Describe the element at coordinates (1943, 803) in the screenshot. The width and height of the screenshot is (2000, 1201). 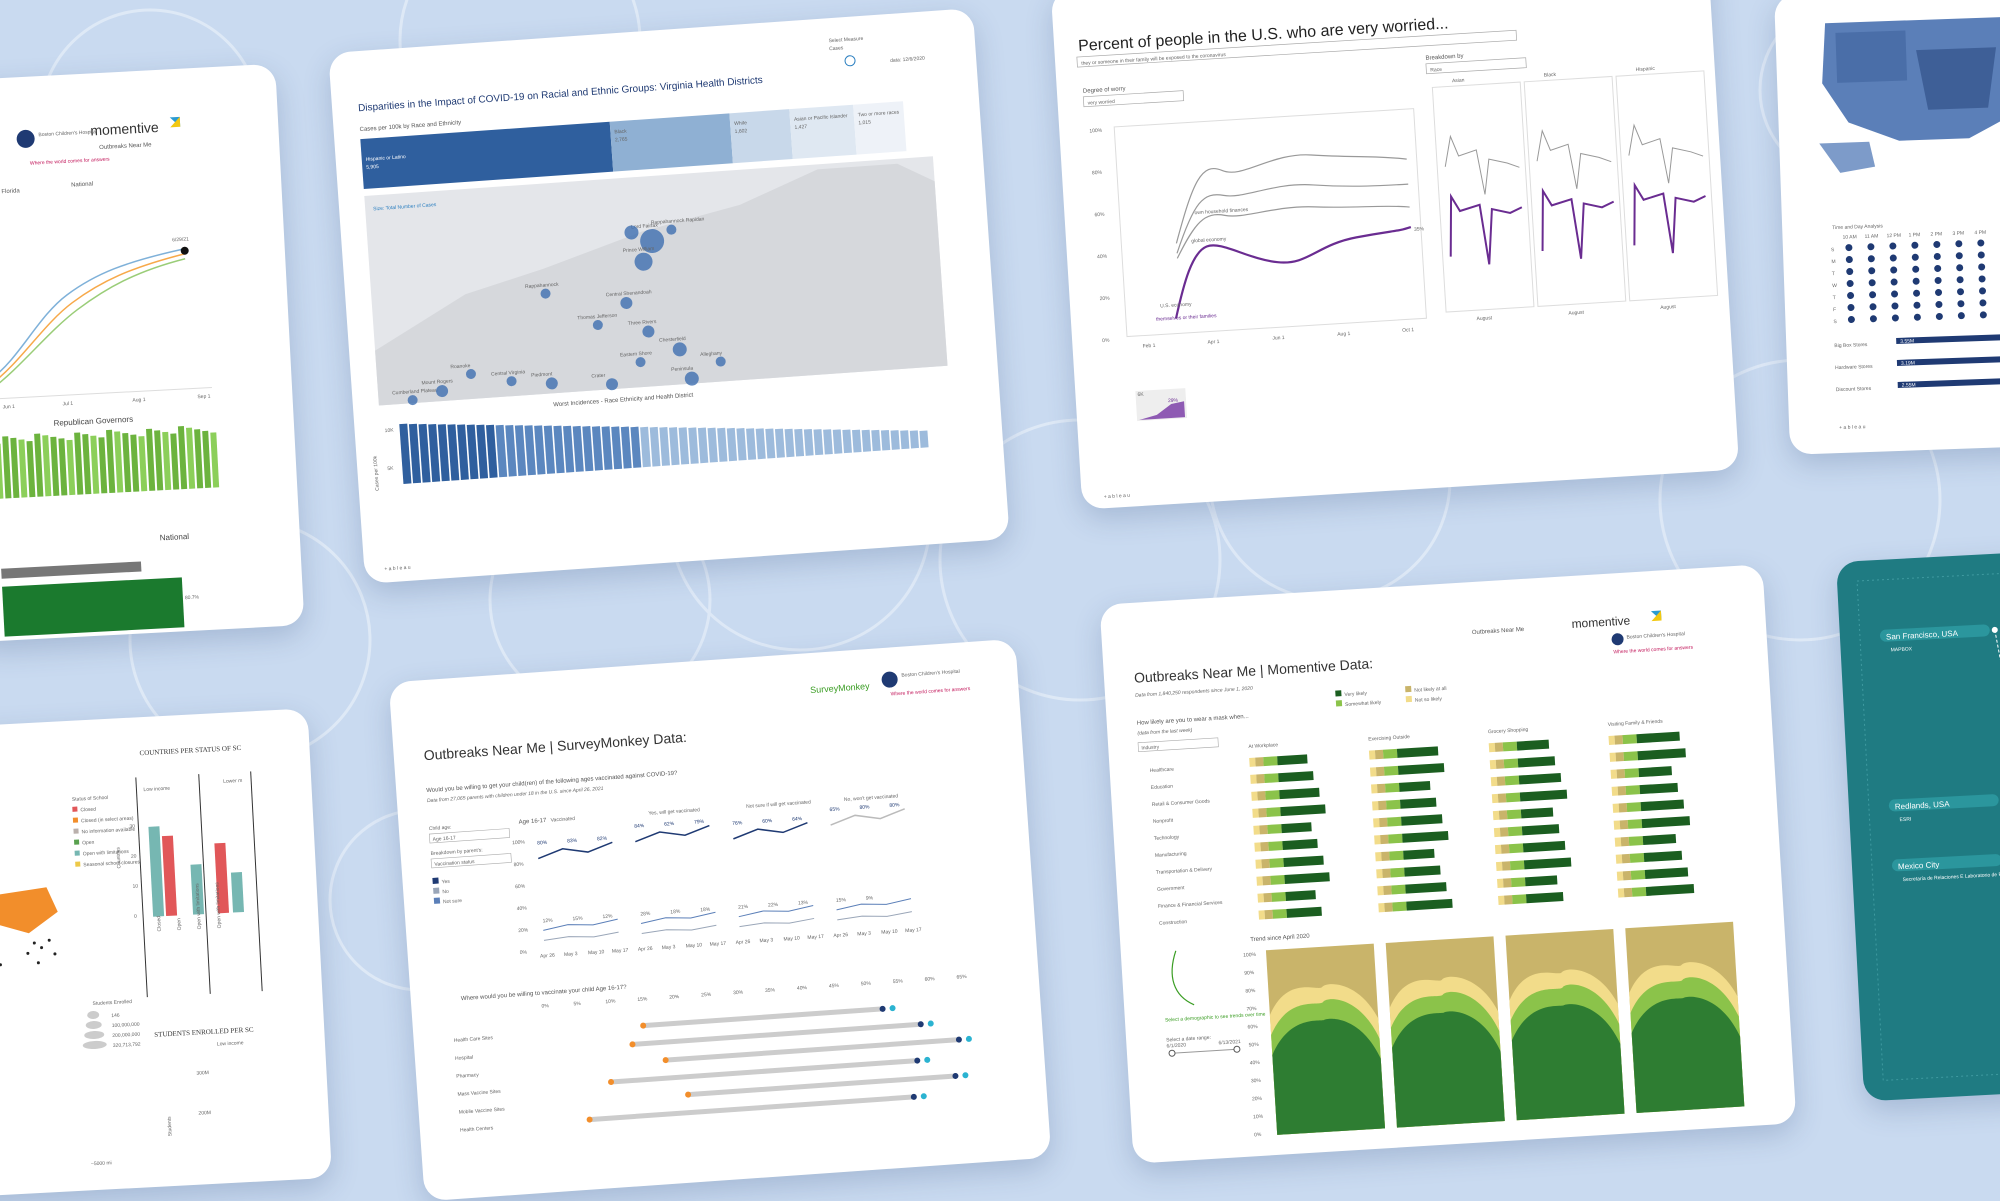
I see `city-pill` at that location.